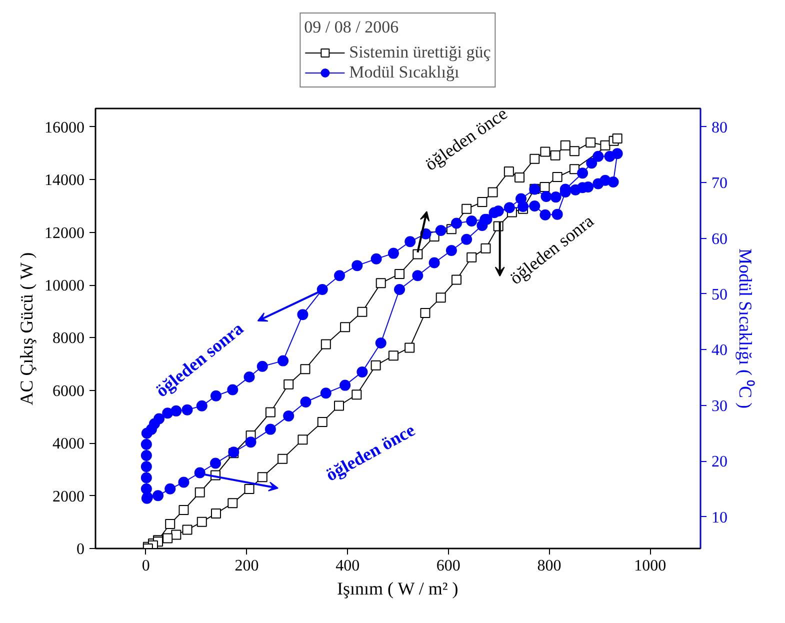 This screenshot has height=623, width=785. What do you see at coordinates (352, 28) in the screenshot?
I see `legend-title: 09 / 08 / 2006` at bounding box center [352, 28].